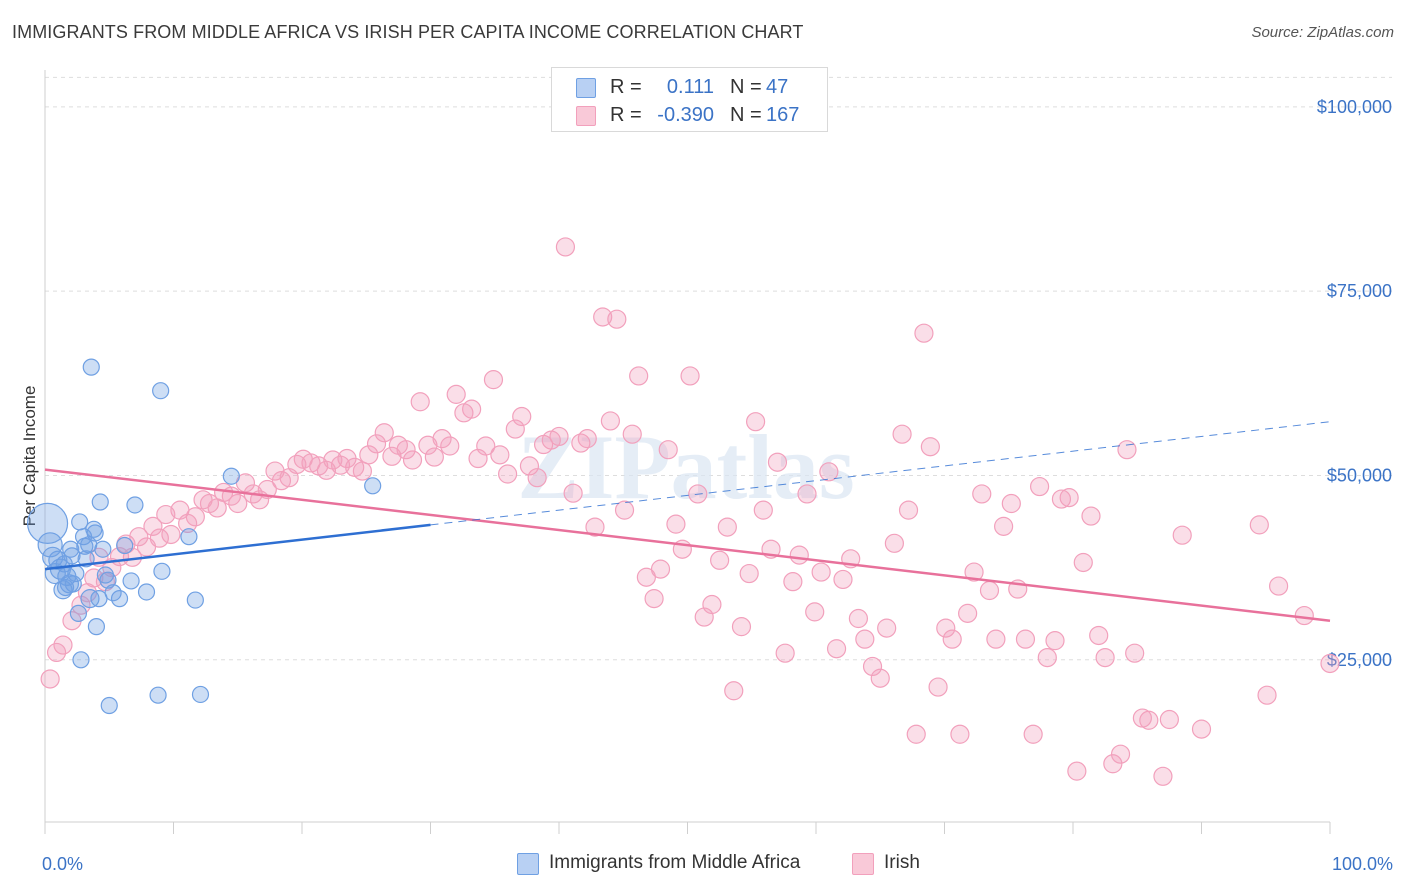  What do you see at coordinates (237, 547) in the screenshot?
I see `middle-africa-trend-line` at bounding box center [237, 547].